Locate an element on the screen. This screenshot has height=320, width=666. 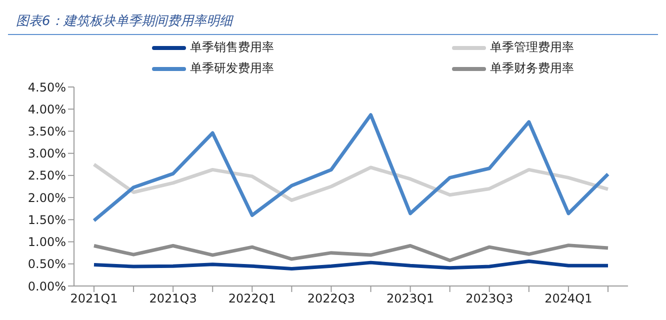
y-tick-label: 1.50% is located at coordinates (47, 219).